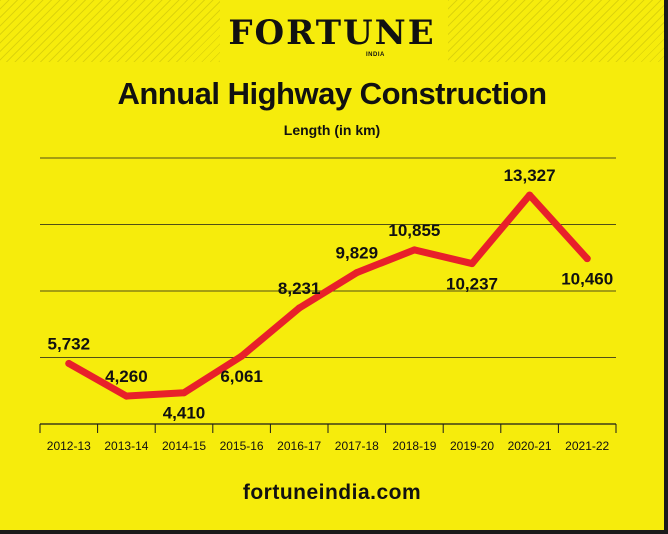 The height and width of the screenshot is (534, 668). Describe the element at coordinates (357, 446) in the screenshot. I see `x-tick-label: 2017-18` at that location.